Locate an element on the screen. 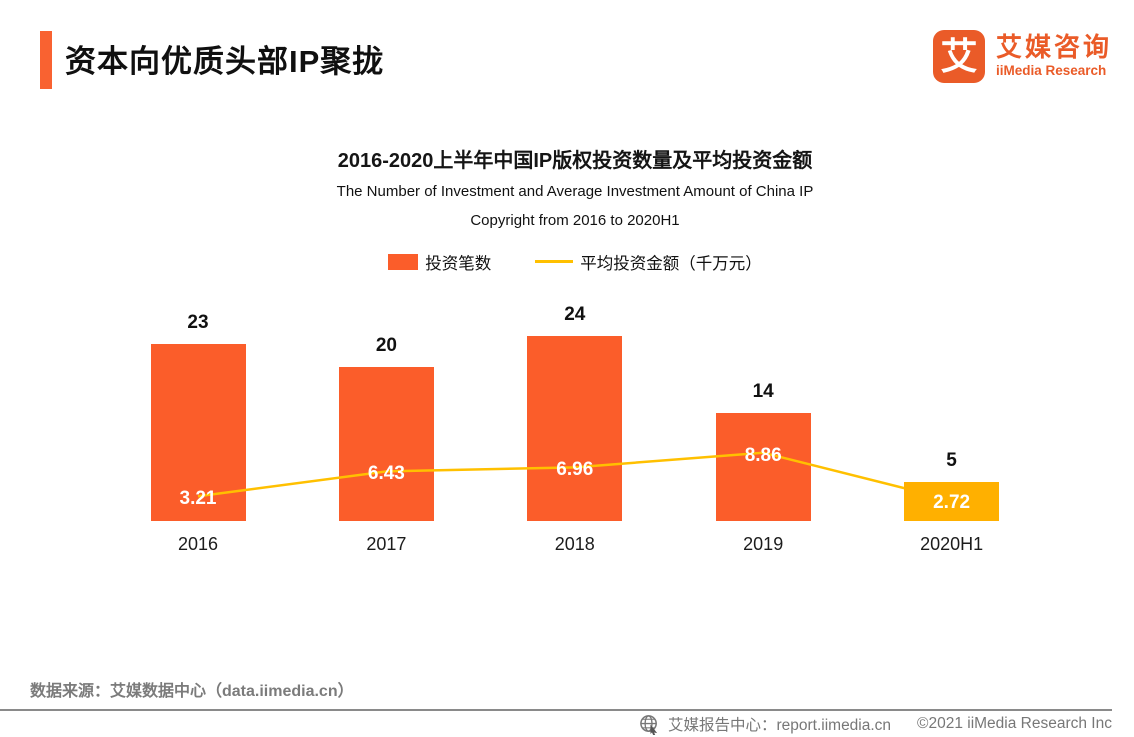 The height and width of the screenshot is (737, 1134). bar-value-label-2019: 14 is located at coordinates (763, 392).